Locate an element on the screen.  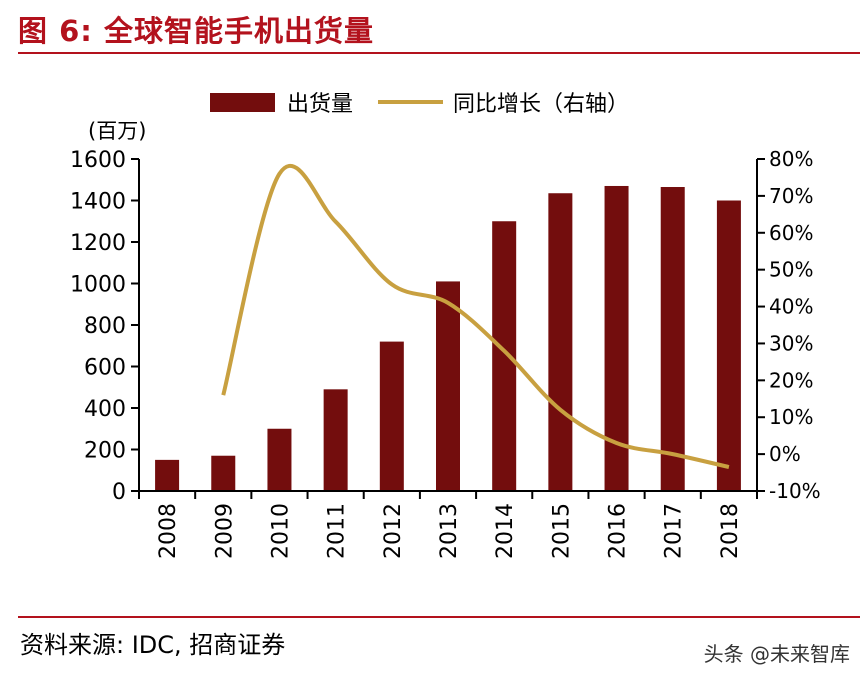
watermark: 头条 @未来智库 is located at coordinates (776, 654).